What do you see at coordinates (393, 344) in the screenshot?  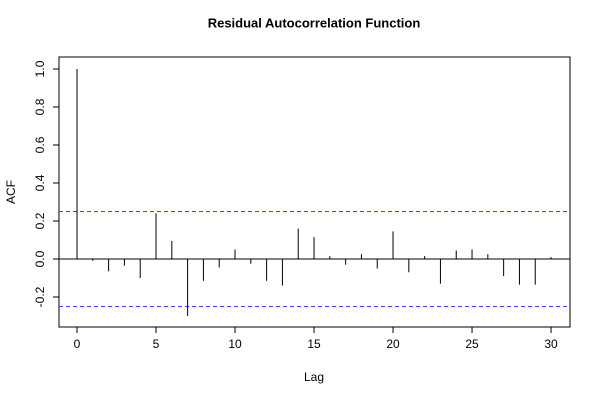 I see `x-tick-label: 20` at bounding box center [393, 344].